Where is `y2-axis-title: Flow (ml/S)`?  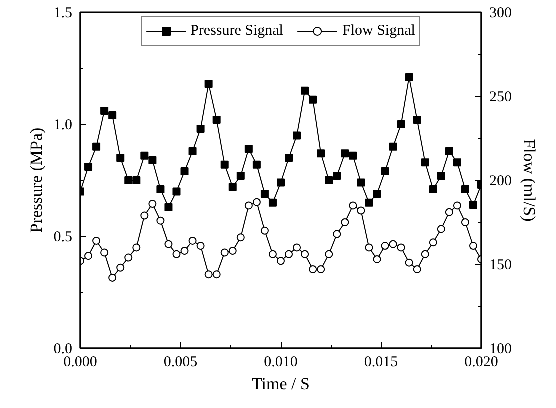 y2-axis-title: Flow (ml/S) is located at coordinates (529, 180).